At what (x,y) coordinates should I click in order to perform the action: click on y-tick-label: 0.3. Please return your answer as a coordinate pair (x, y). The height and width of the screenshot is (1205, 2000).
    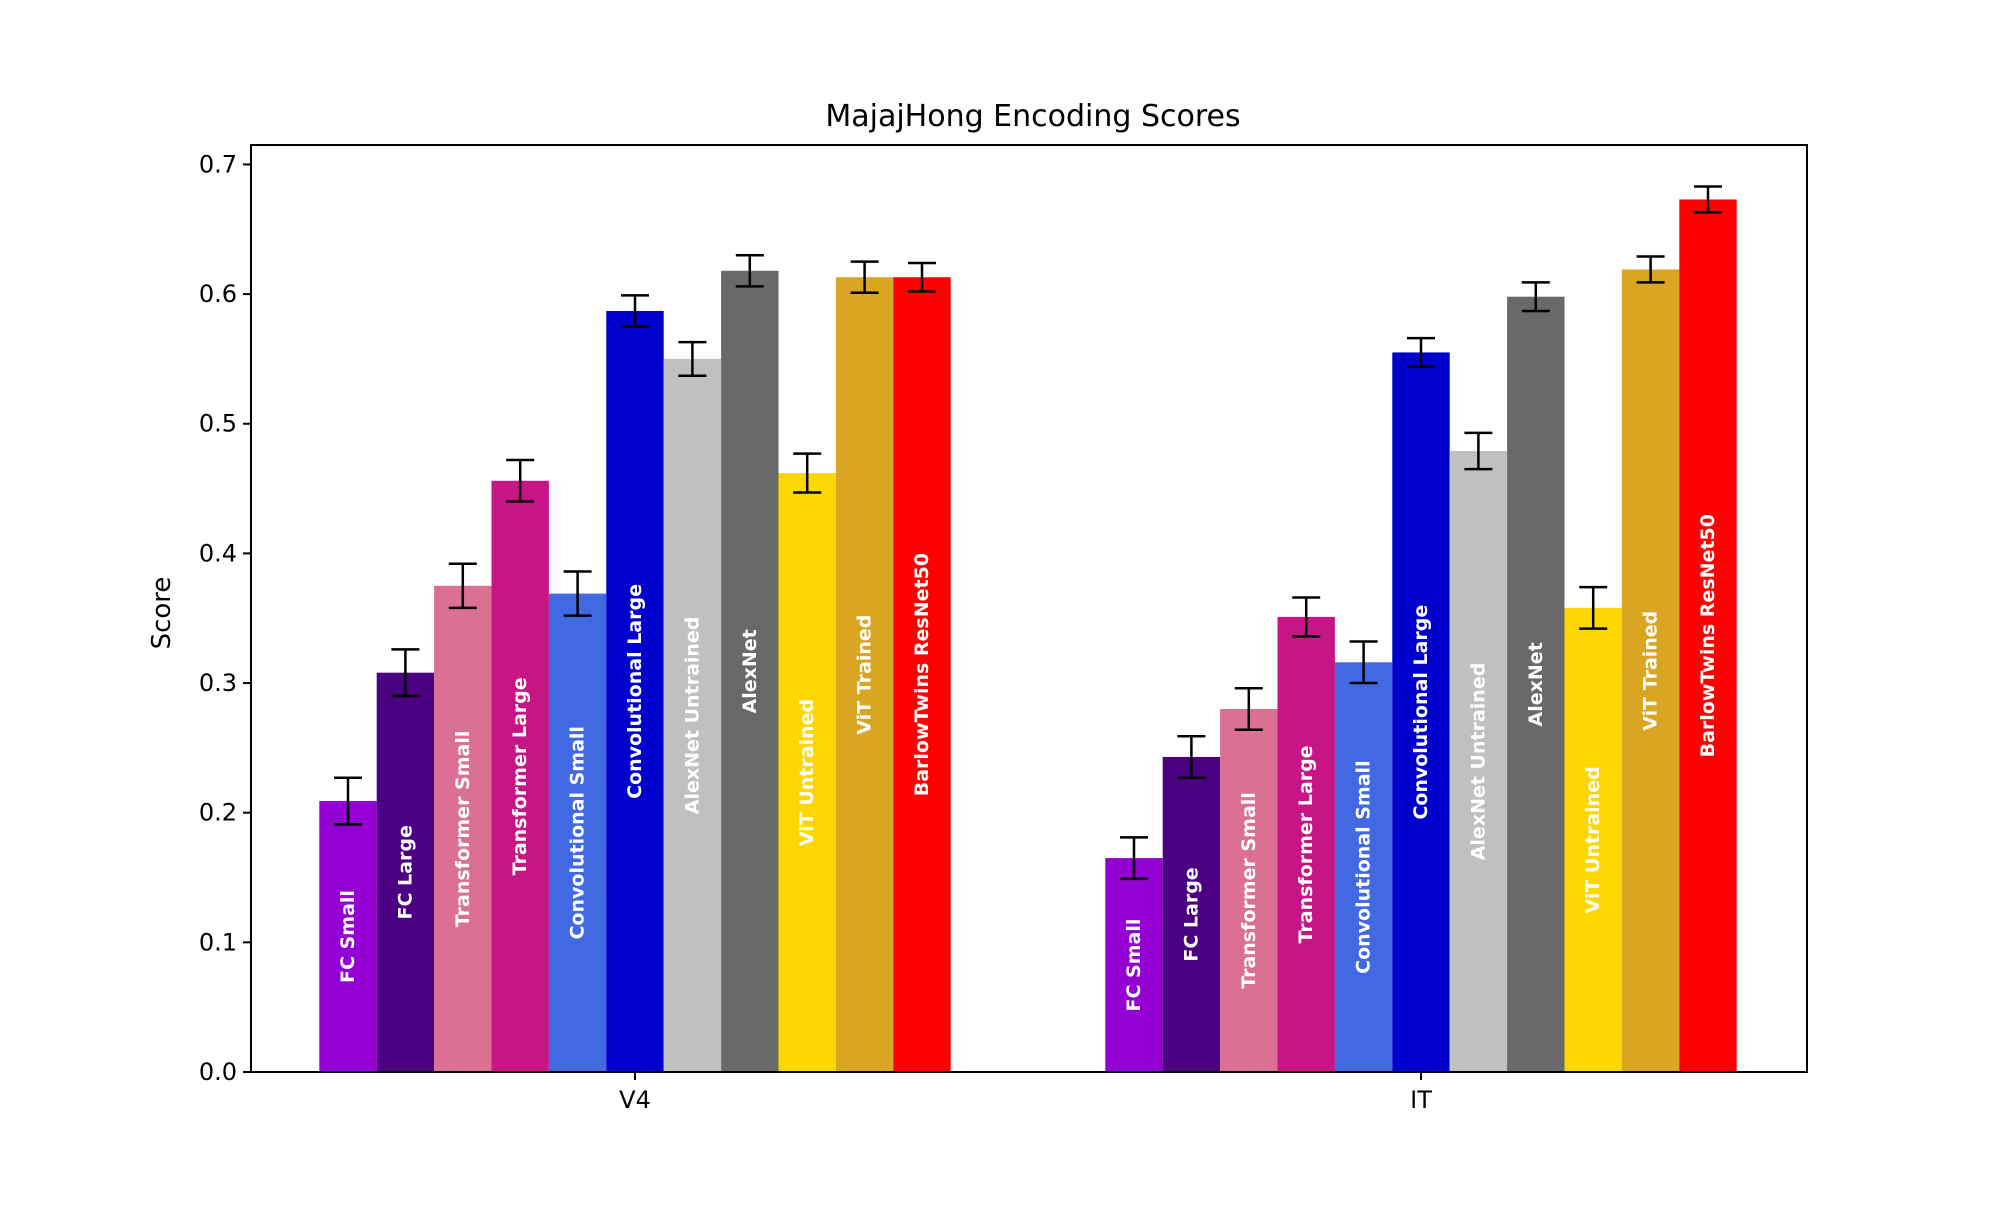
    Looking at the image, I should click on (218, 683).